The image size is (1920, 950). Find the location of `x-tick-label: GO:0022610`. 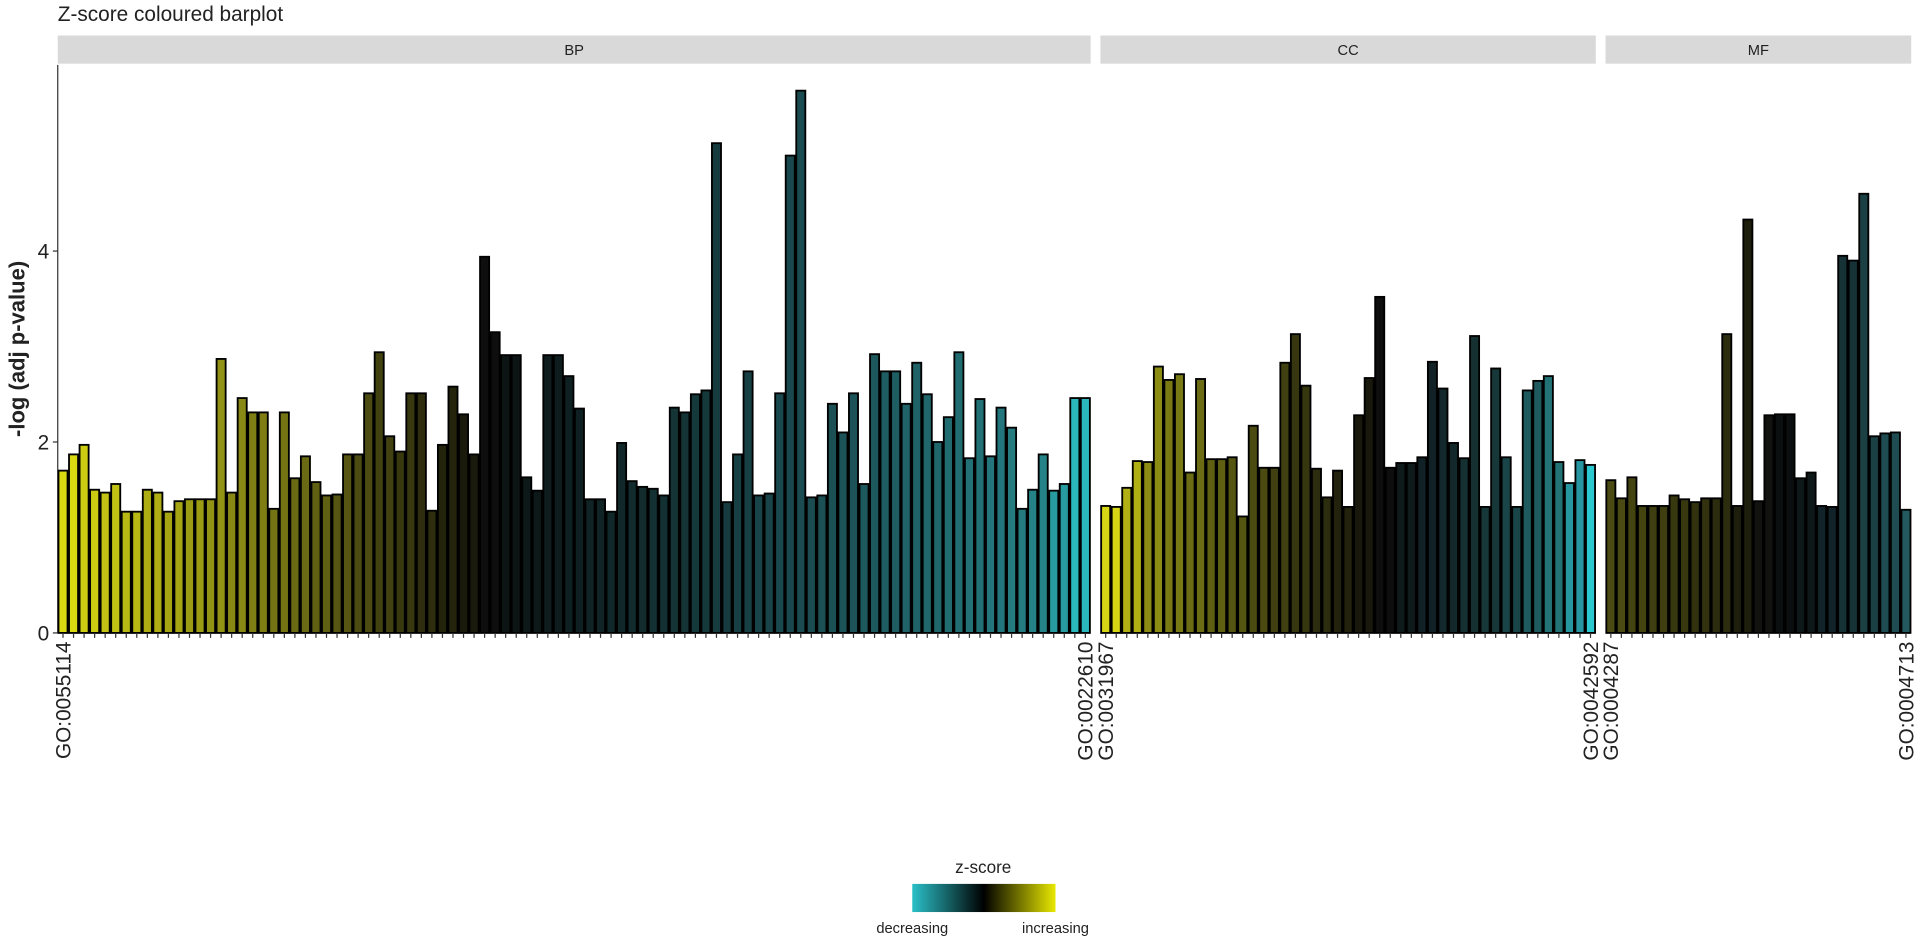

x-tick-label: GO:0022610 is located at coordinates (1086, 700).